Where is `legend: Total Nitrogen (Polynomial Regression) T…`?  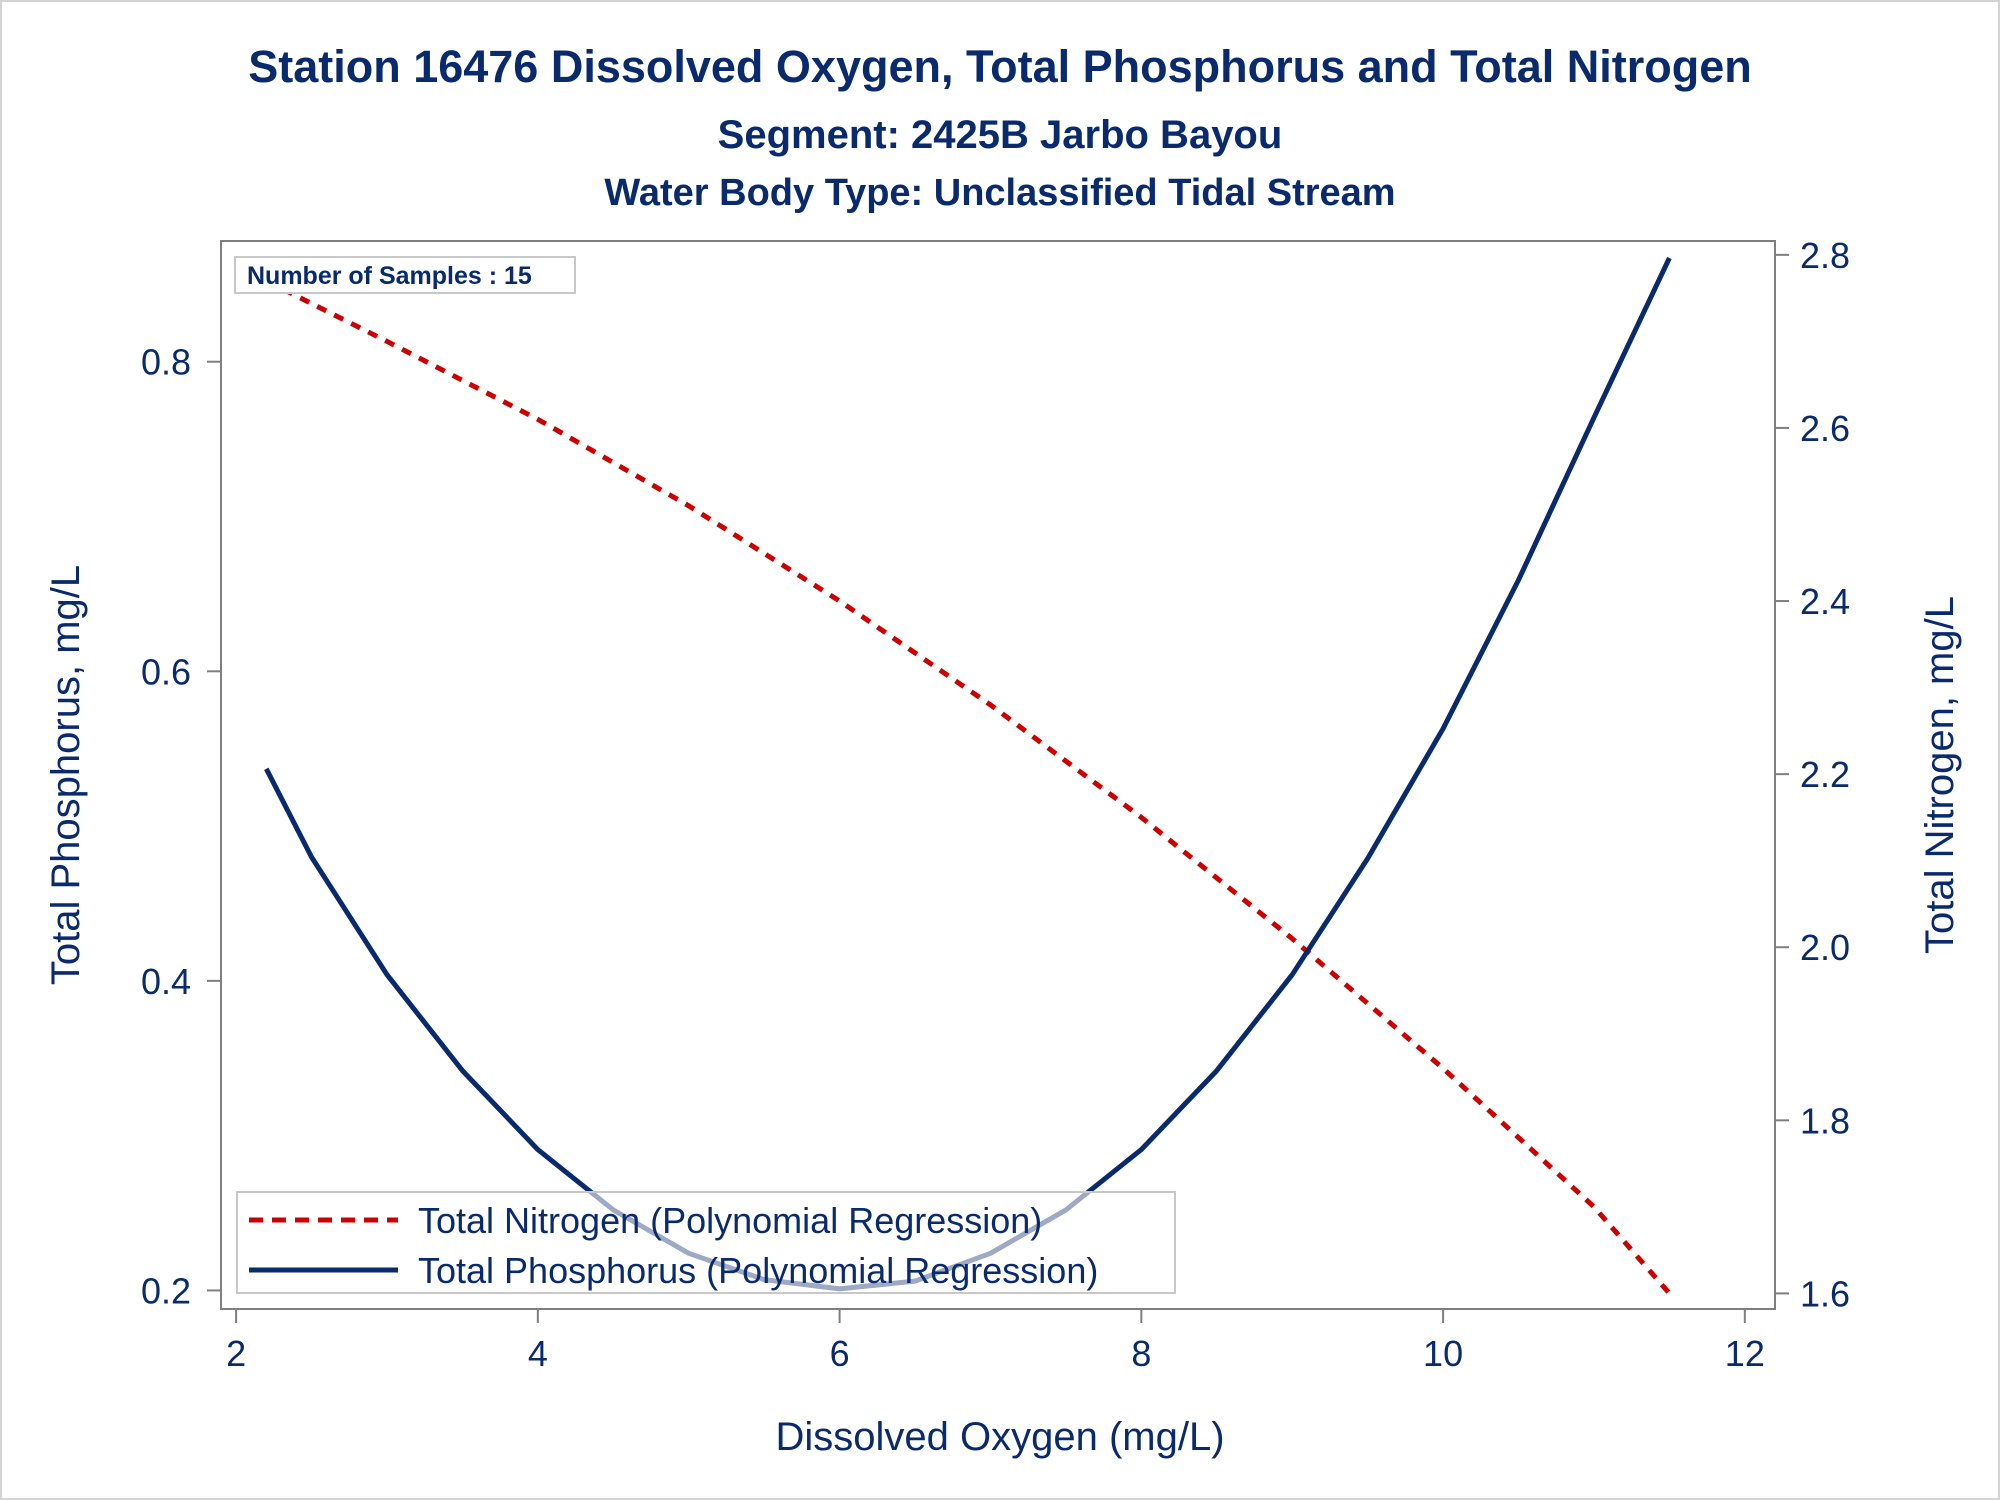 legend: Total Nitrogen (Polynomial Regression) T… is located at coordinates (706, 1242).